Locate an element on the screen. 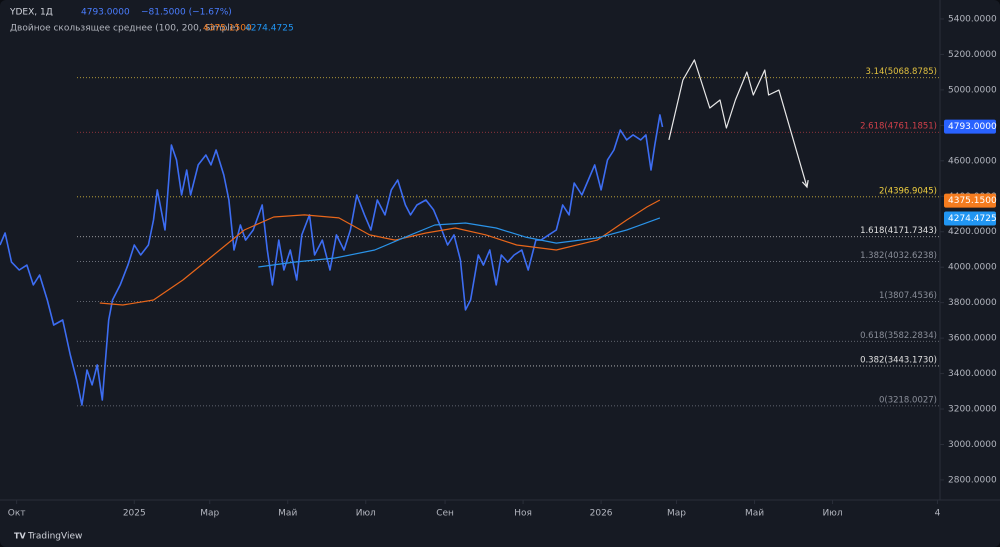  y-tick-label: 4000.0000 is located at coordinates (972, 268).